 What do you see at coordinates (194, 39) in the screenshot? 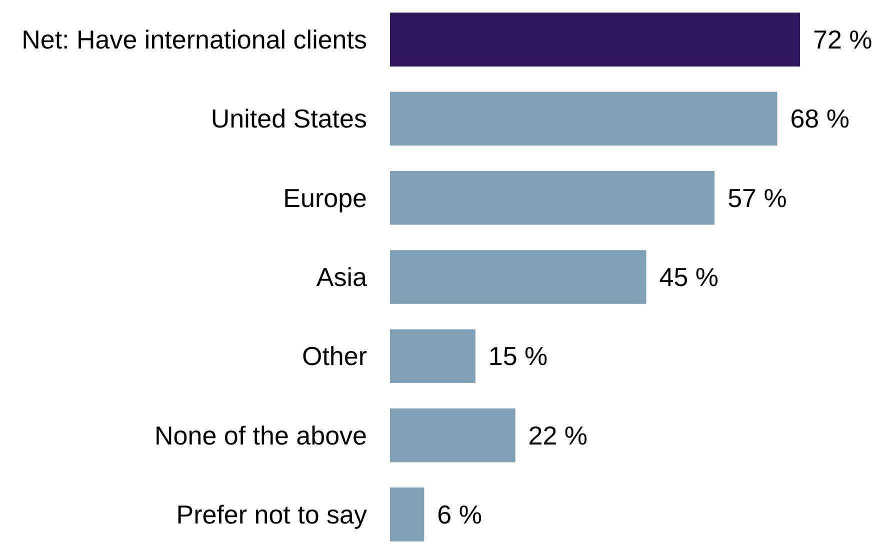
I see `y-tick-label: Net: Have international clients` at bounding box center [194, 39].